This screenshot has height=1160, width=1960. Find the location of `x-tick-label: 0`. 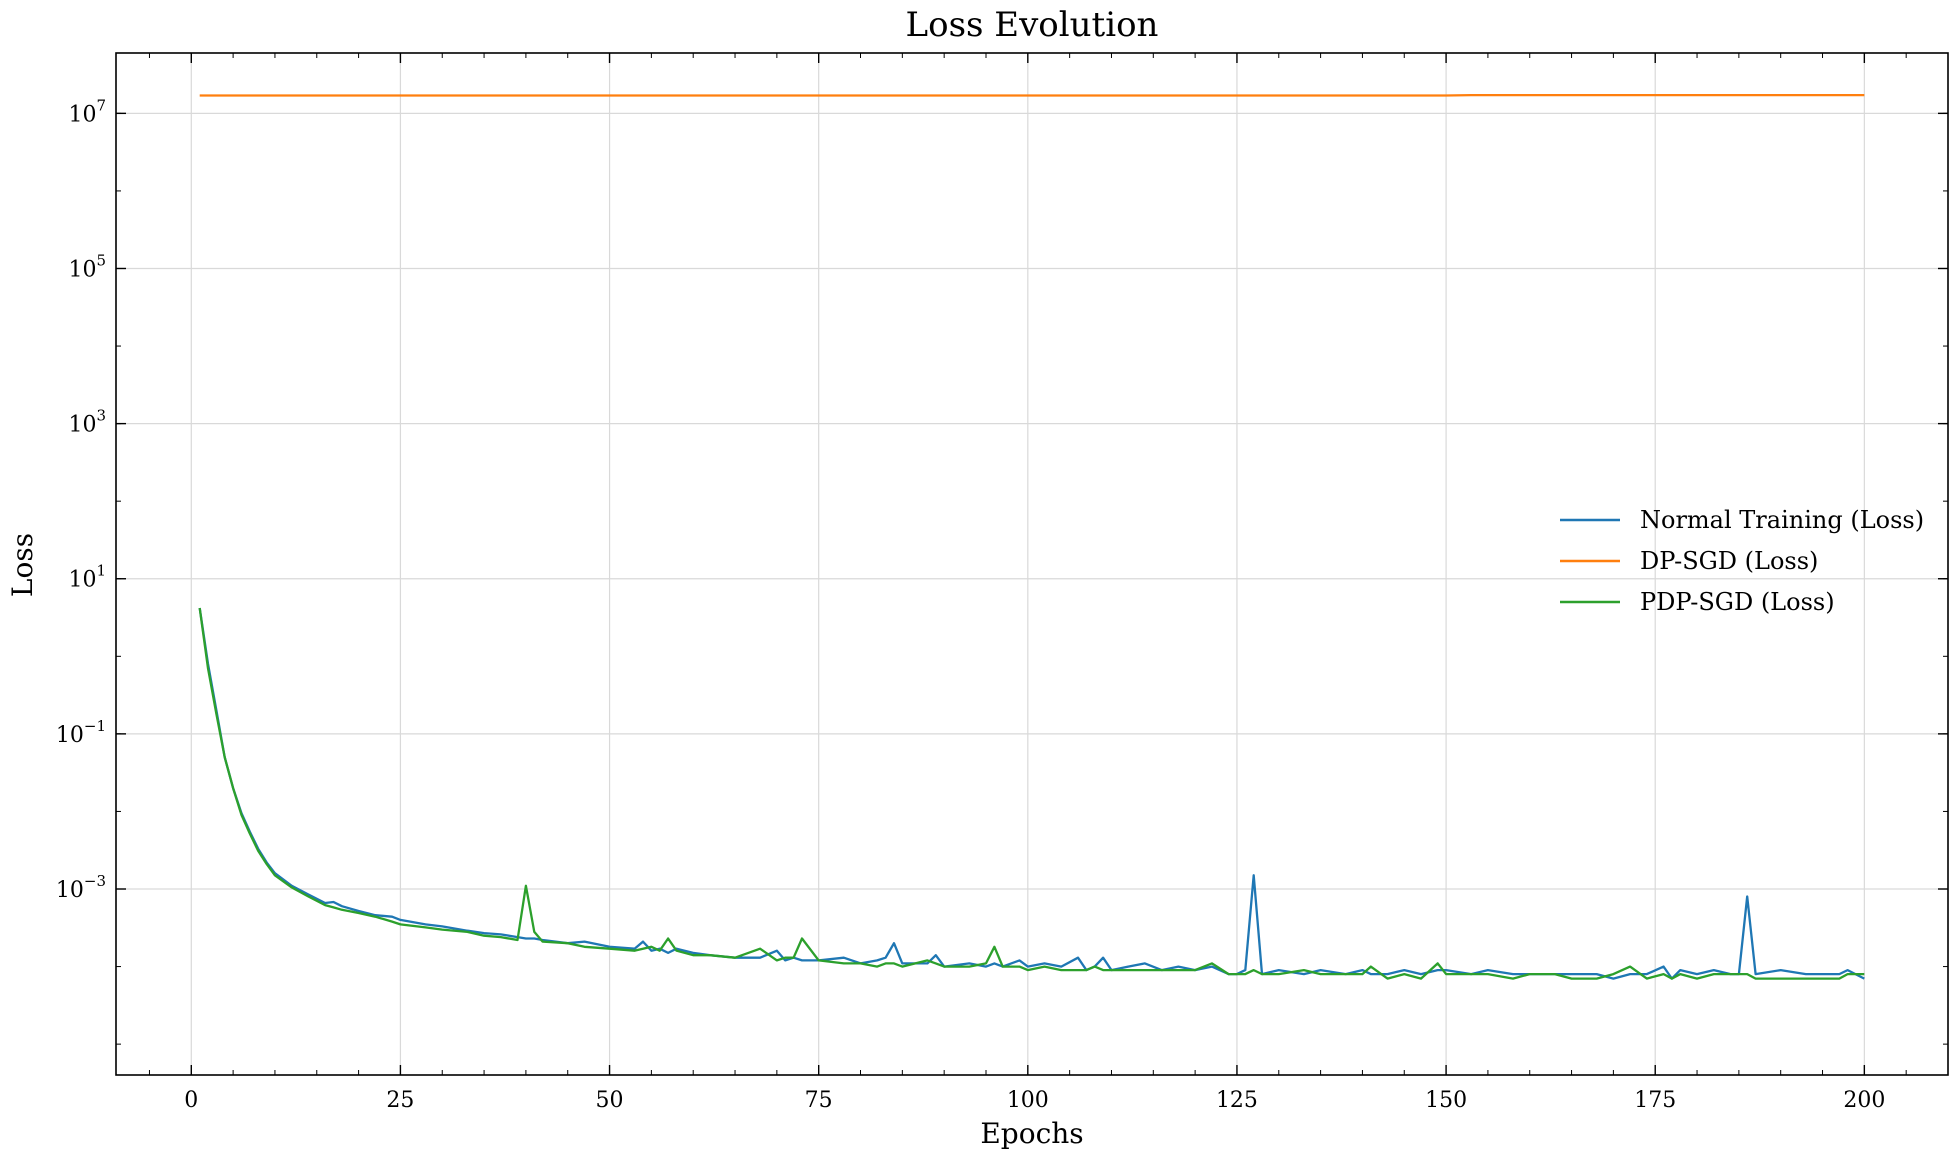

x-tick-label: 0 is located at coordinates (191, 1100).